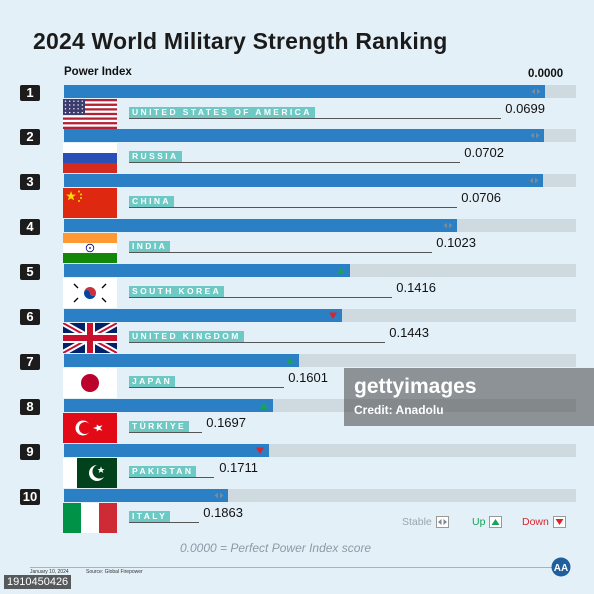 This screenshot has width=594, height=594. Describe the element at coordinates (559, 522) in the screenshot. I see `down-arrow-icon` at that location.